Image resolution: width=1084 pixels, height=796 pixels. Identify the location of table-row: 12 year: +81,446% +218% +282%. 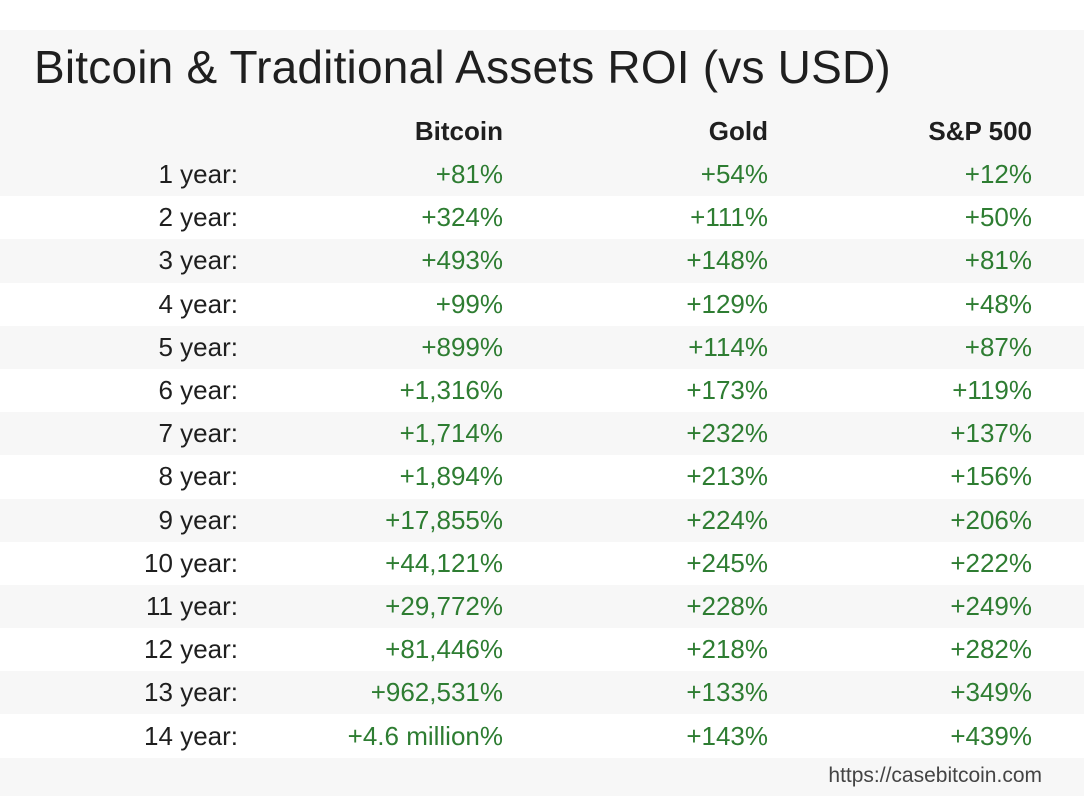
(542, 650).